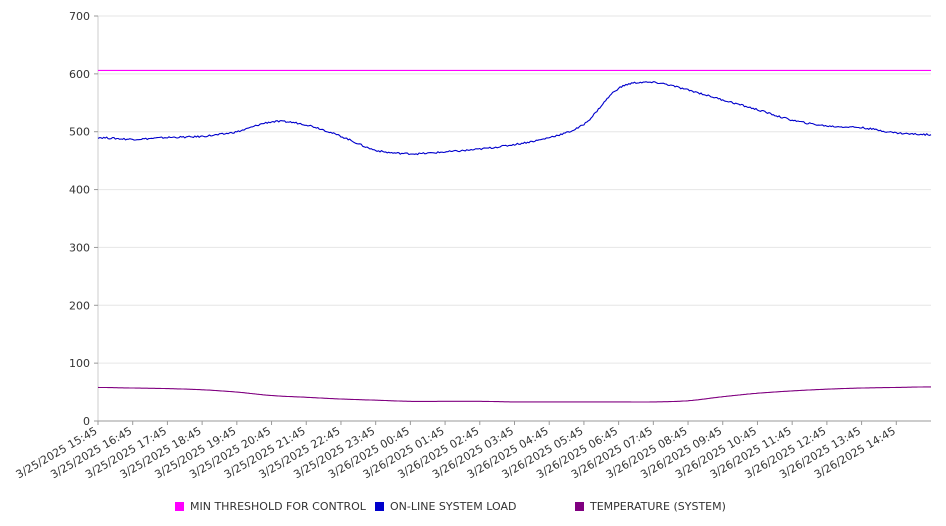  Describe the element at coordinates (86, 421) in the screenshot. I see `y-tick-label: 0` at that location.